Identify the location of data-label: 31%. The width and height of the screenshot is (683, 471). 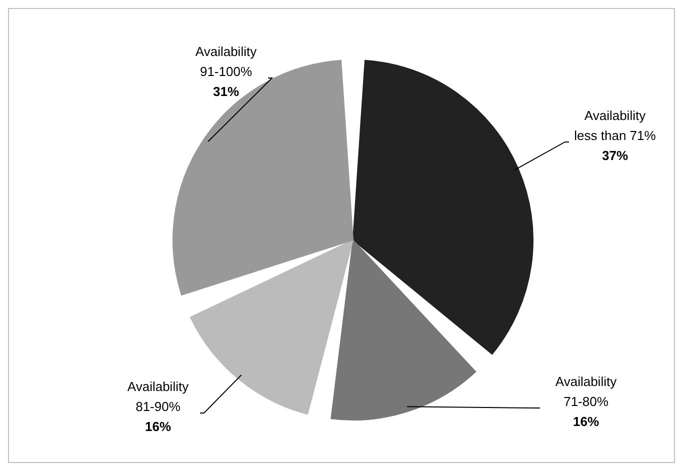
(226, 91).